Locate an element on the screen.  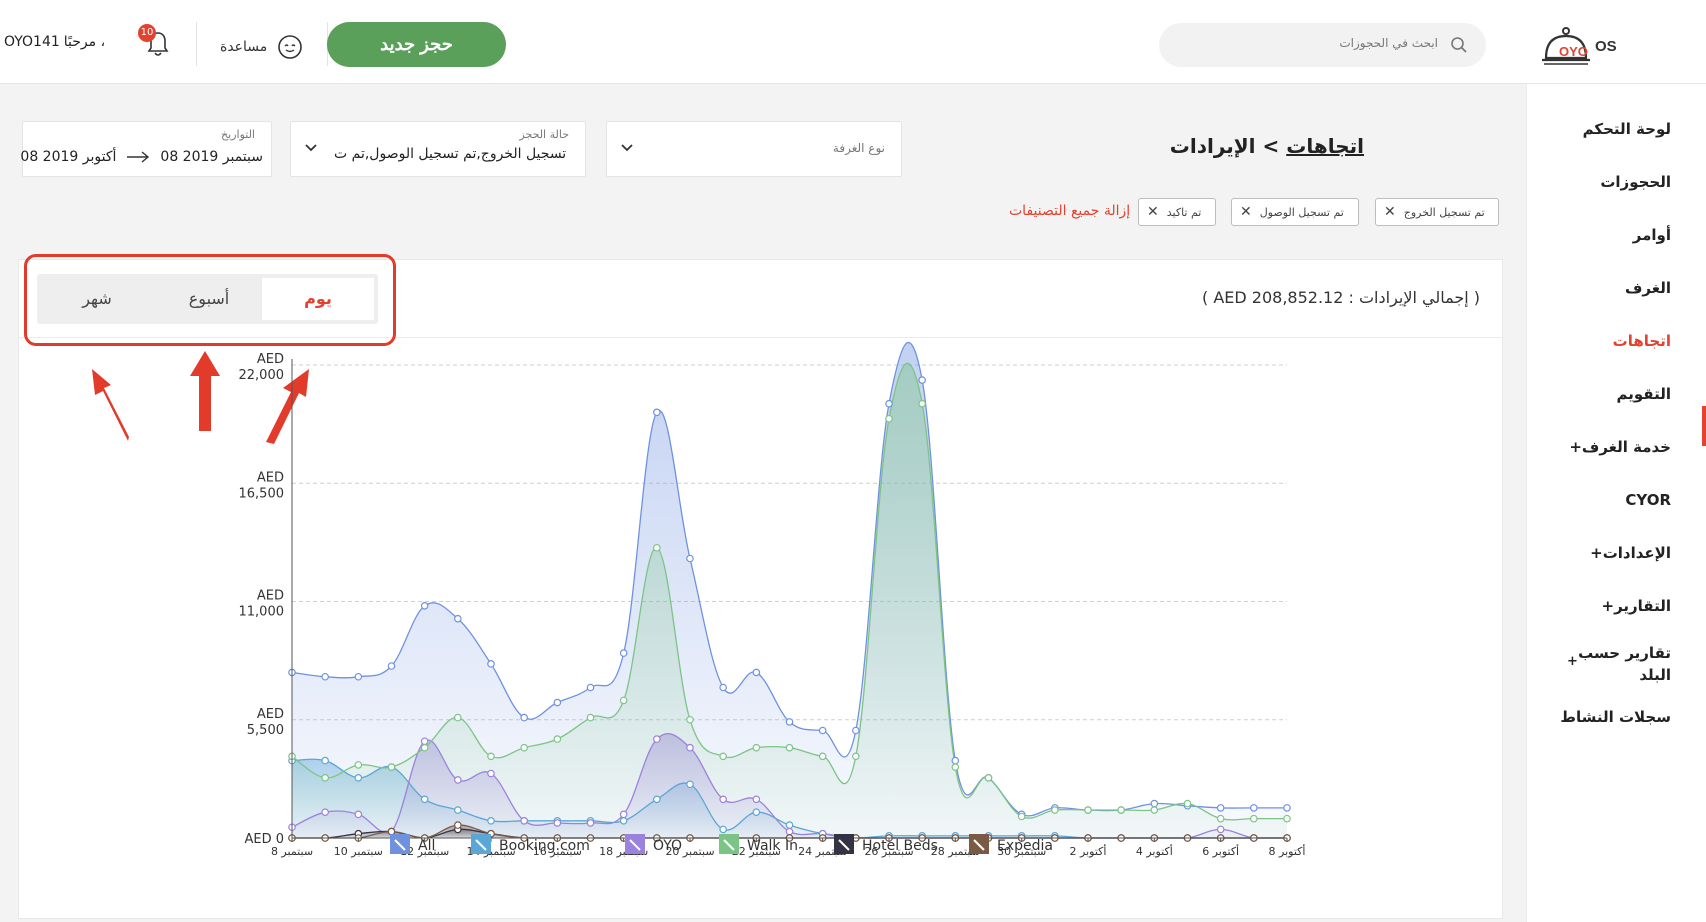
filter-chip: ✕ تم تسجيل الخروج is located at coordinates (1437, 212).